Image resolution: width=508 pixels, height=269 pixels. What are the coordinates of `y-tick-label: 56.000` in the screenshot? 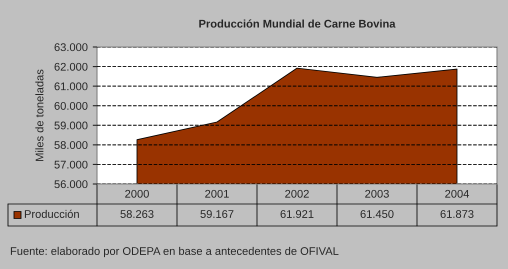 It's located at (71, 184).